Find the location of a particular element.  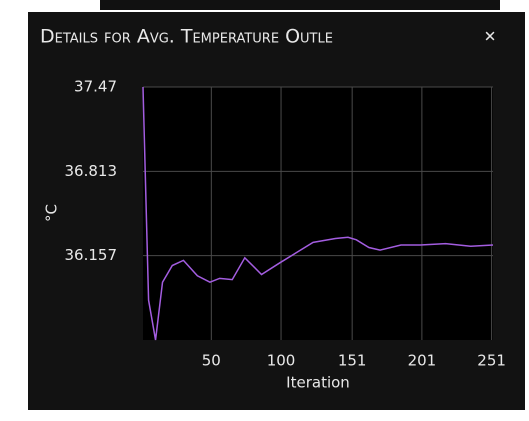

y-axis-label: °C is located at coordinates (52, 213).